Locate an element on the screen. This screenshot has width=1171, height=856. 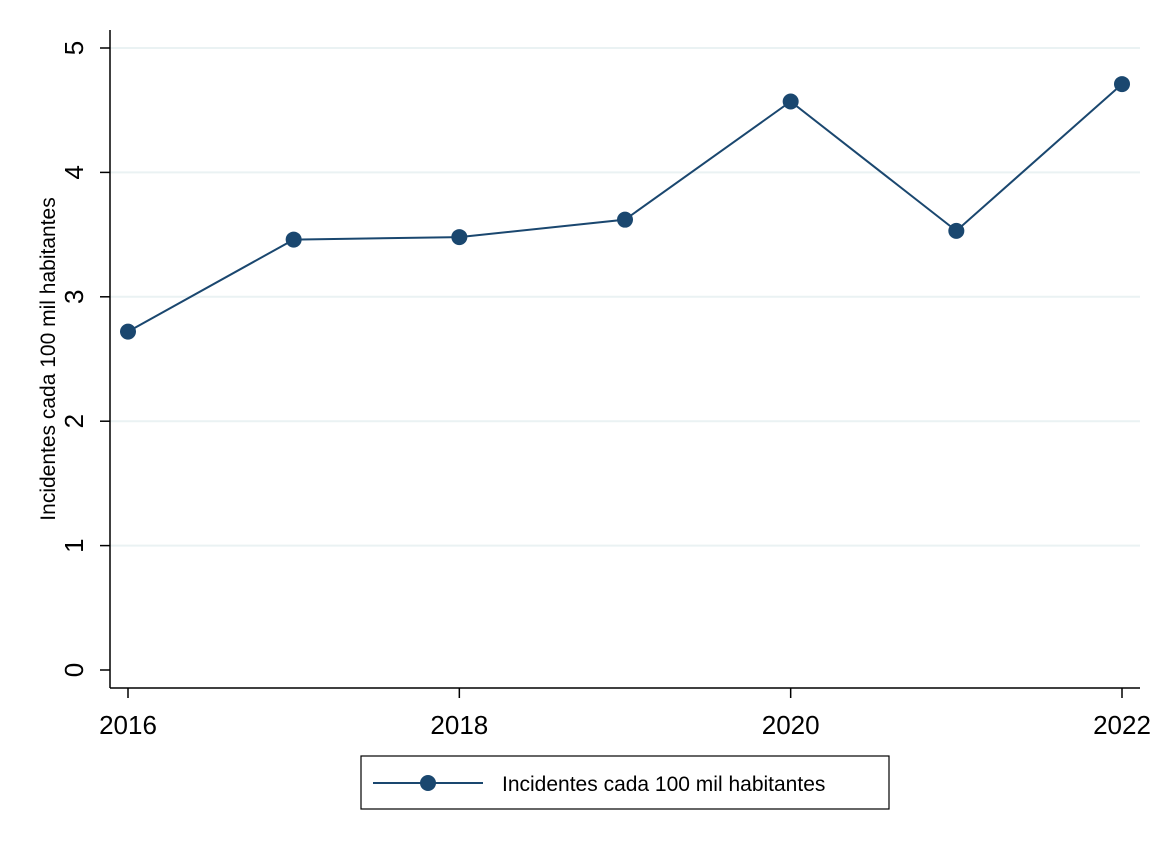
x-tick-label: 2020 is located at coordinates (791, 725).